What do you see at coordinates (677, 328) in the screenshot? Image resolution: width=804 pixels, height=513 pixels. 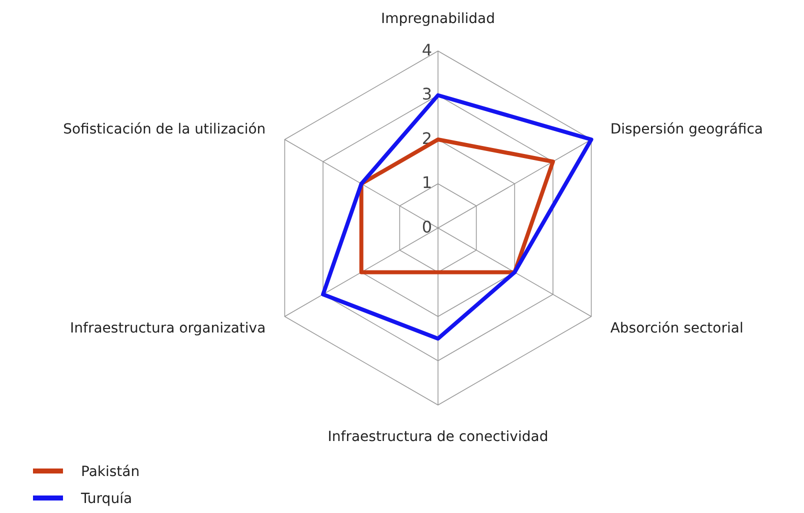 I see `spoke-label: Absorción sectorial` at bounding box center [677, 328].